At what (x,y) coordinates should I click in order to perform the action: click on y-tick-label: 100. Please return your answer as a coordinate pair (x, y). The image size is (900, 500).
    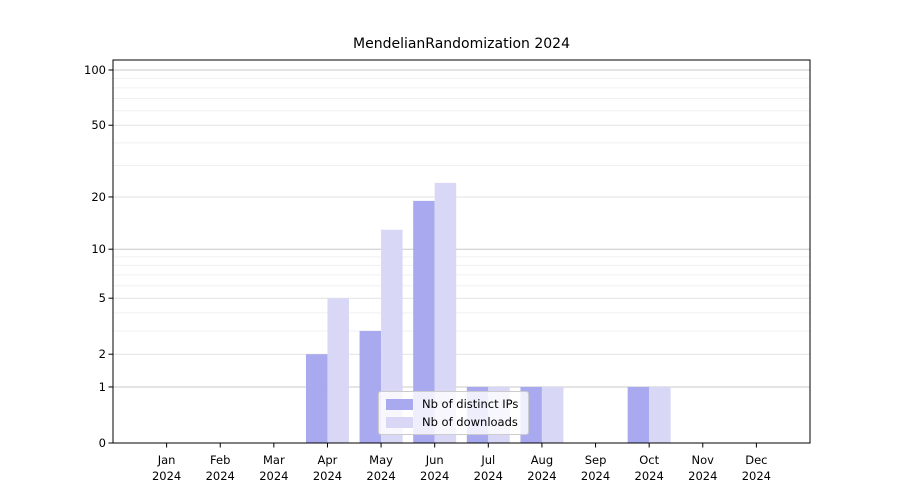
    Looking at the image, I should click on (95, 70).